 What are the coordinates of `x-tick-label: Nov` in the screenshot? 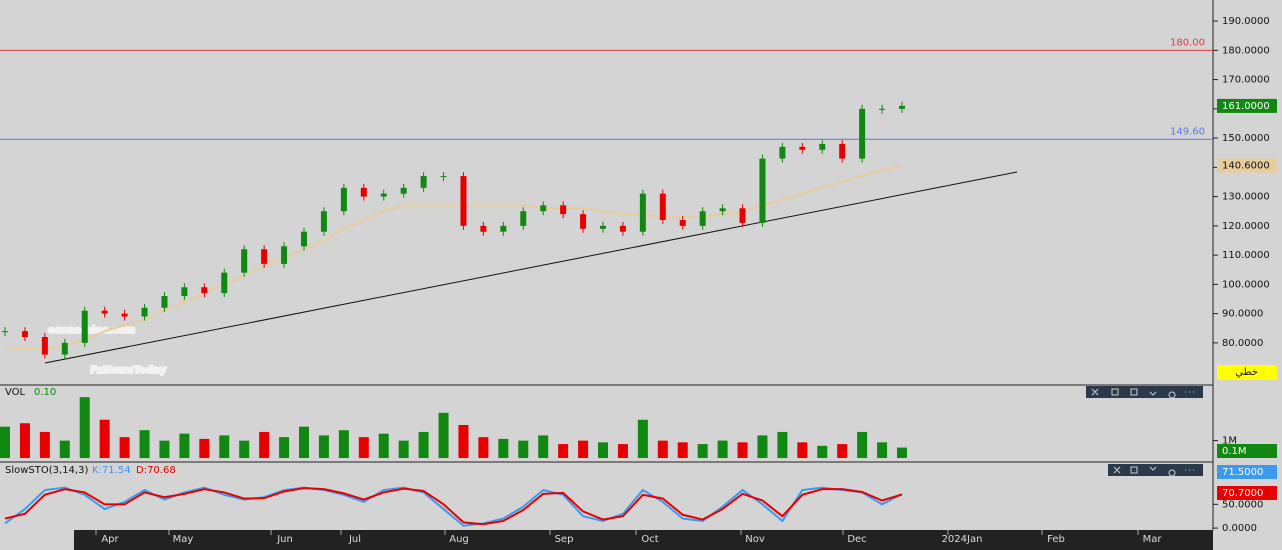 It's located at (755, 539).